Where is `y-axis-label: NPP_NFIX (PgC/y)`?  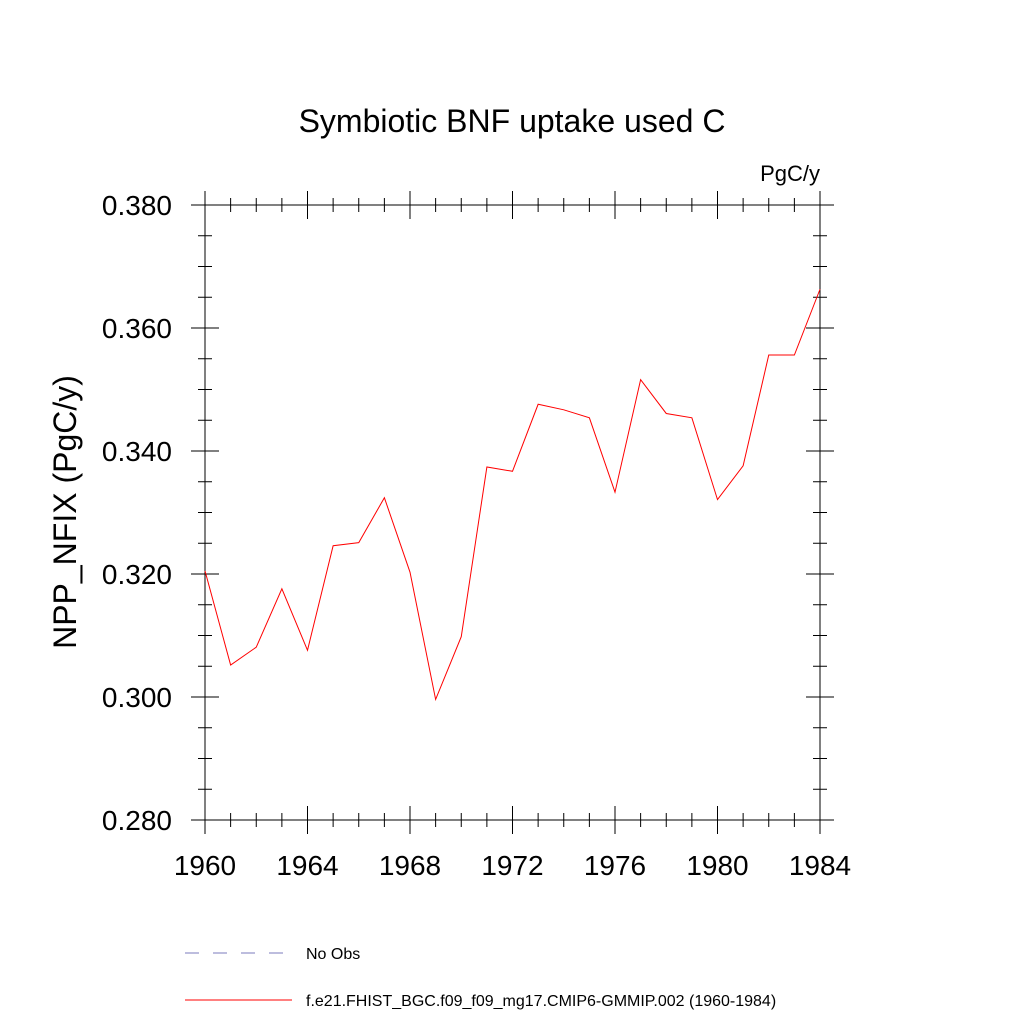
y-axis-label: NPP_NFIX (PgC/y) is located at coordinates (65, 512).